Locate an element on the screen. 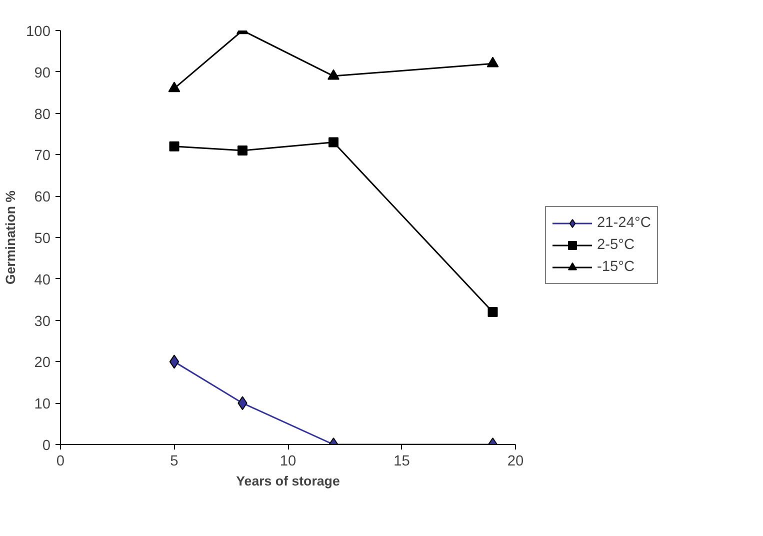 The image size is (763, 536). y-tick-label: 70 is located at coordinates (42, 156).